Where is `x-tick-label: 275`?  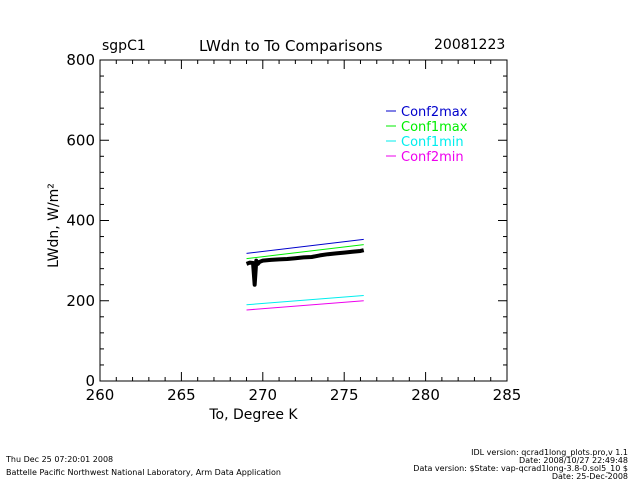
x-tick-label: 275 is located at coordinates (344, 395).